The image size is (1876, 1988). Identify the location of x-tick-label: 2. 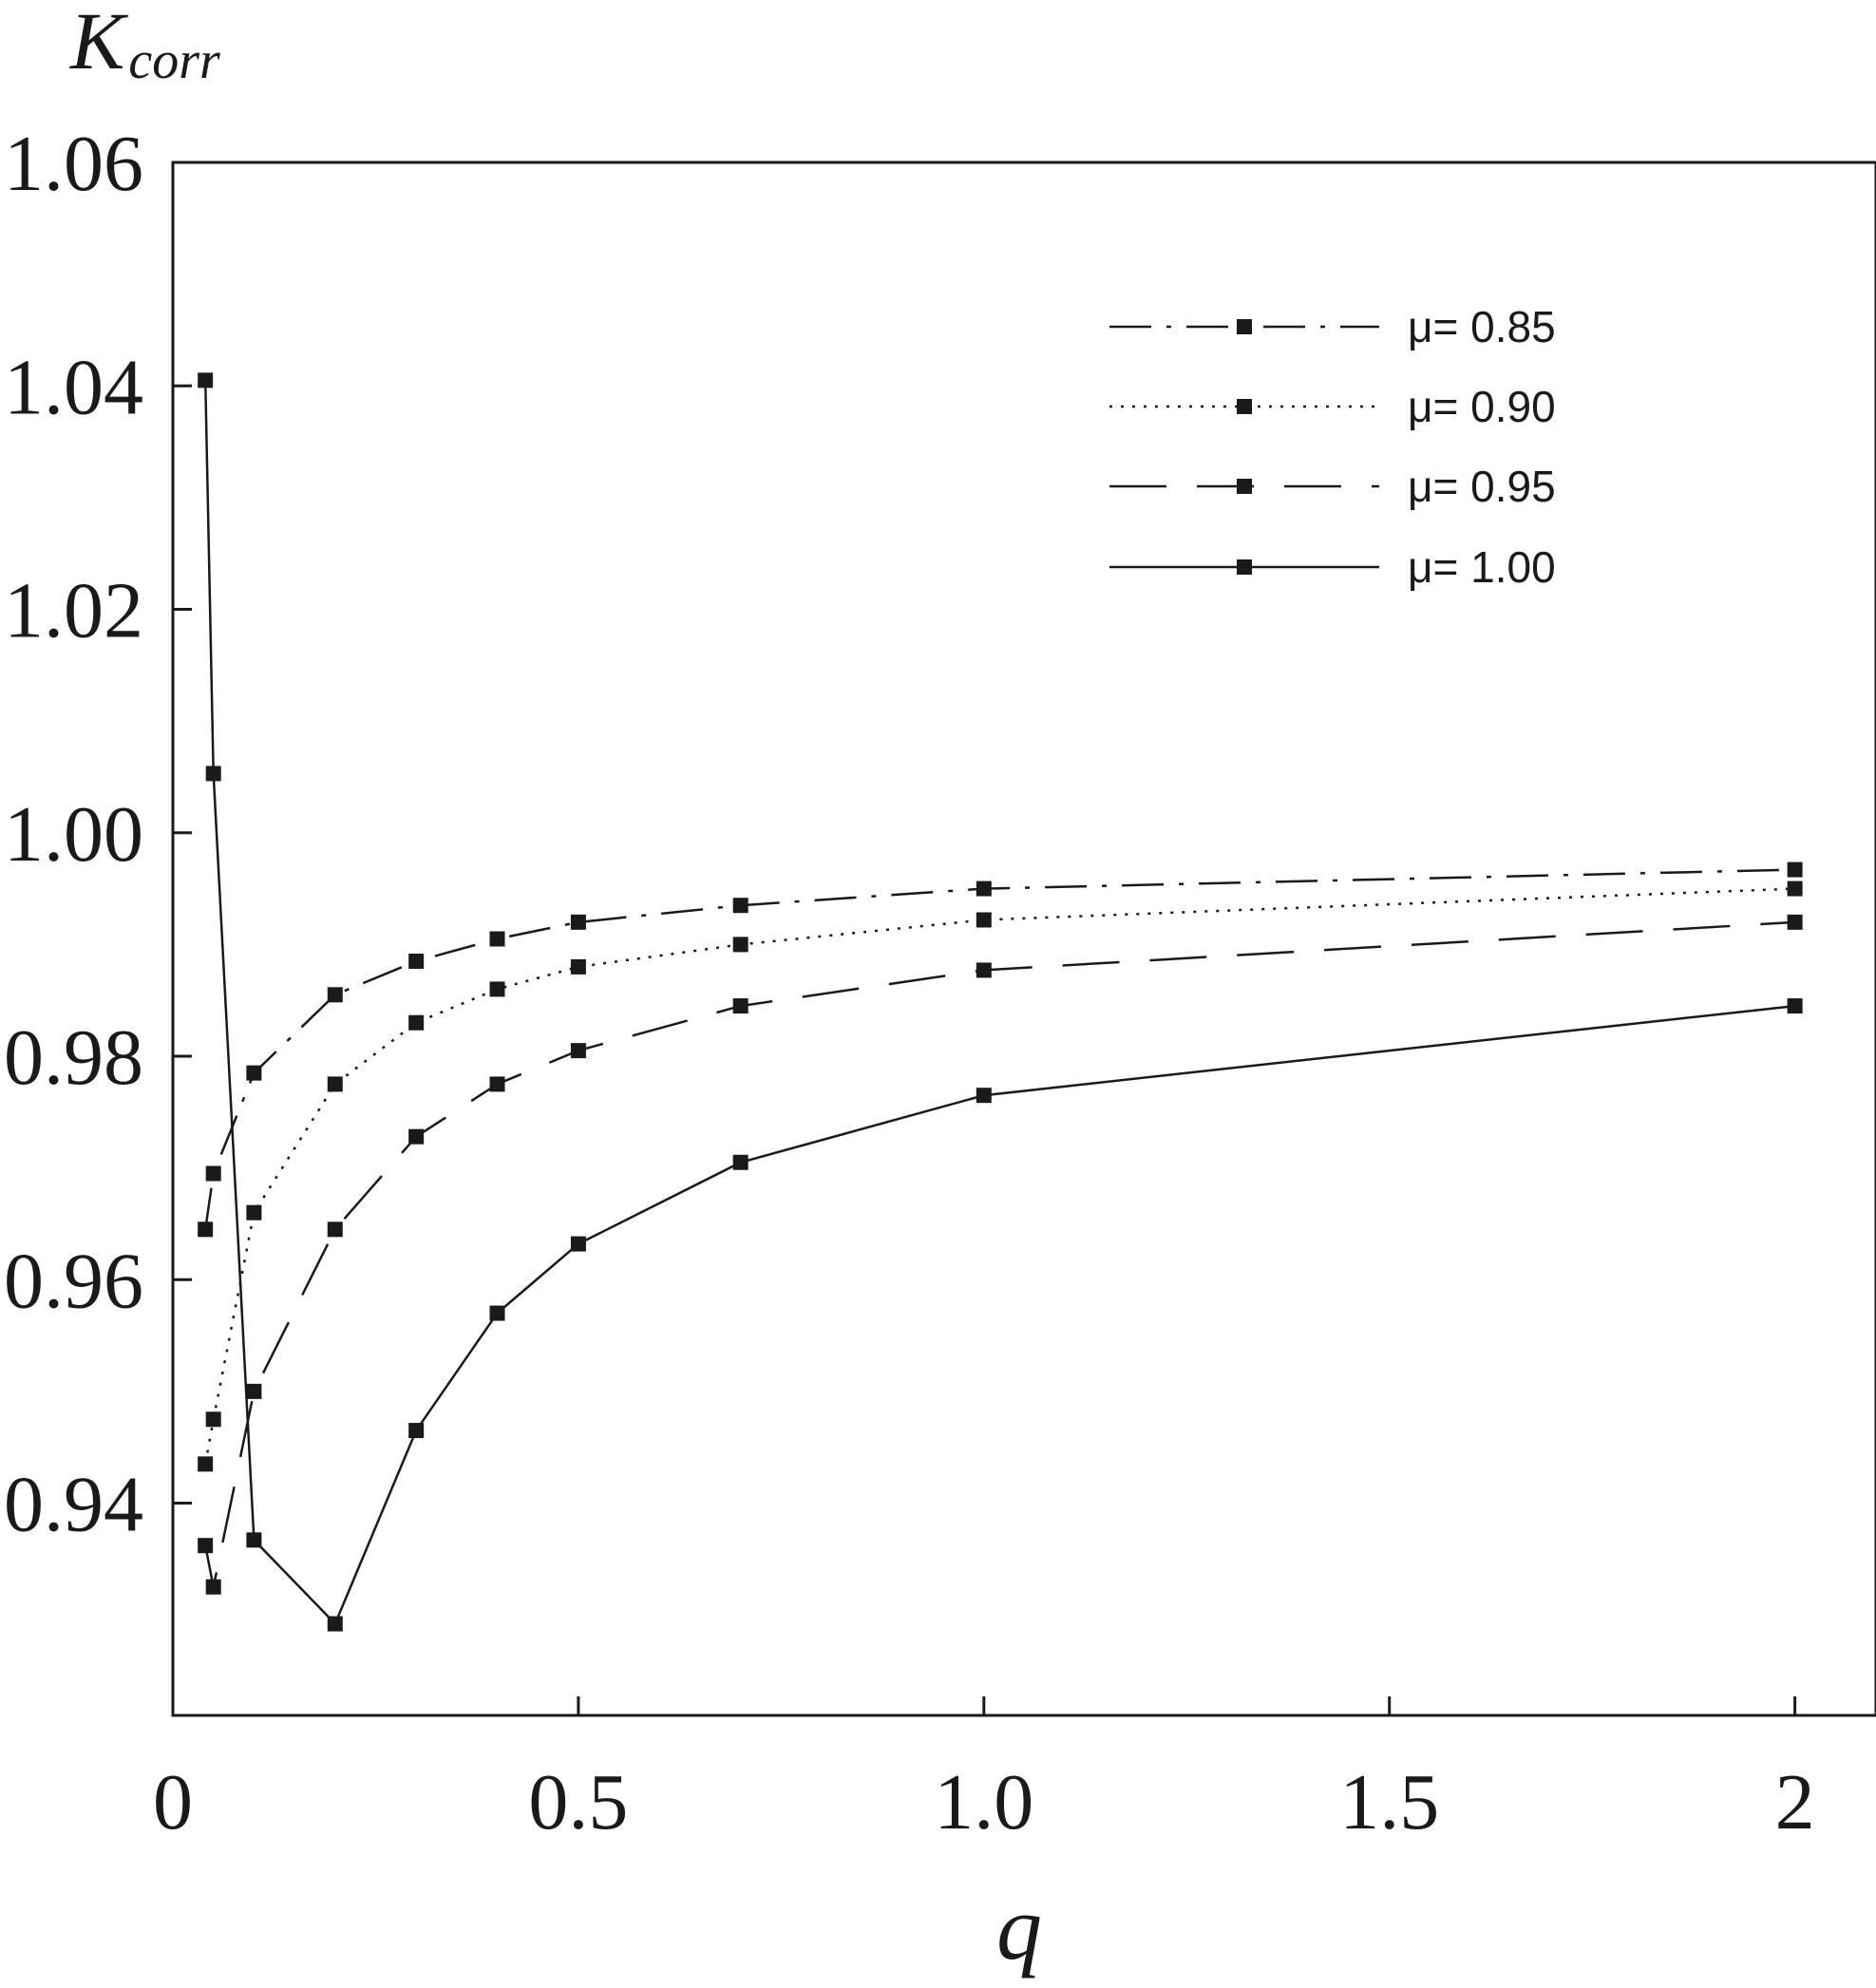
(1795, 1802).